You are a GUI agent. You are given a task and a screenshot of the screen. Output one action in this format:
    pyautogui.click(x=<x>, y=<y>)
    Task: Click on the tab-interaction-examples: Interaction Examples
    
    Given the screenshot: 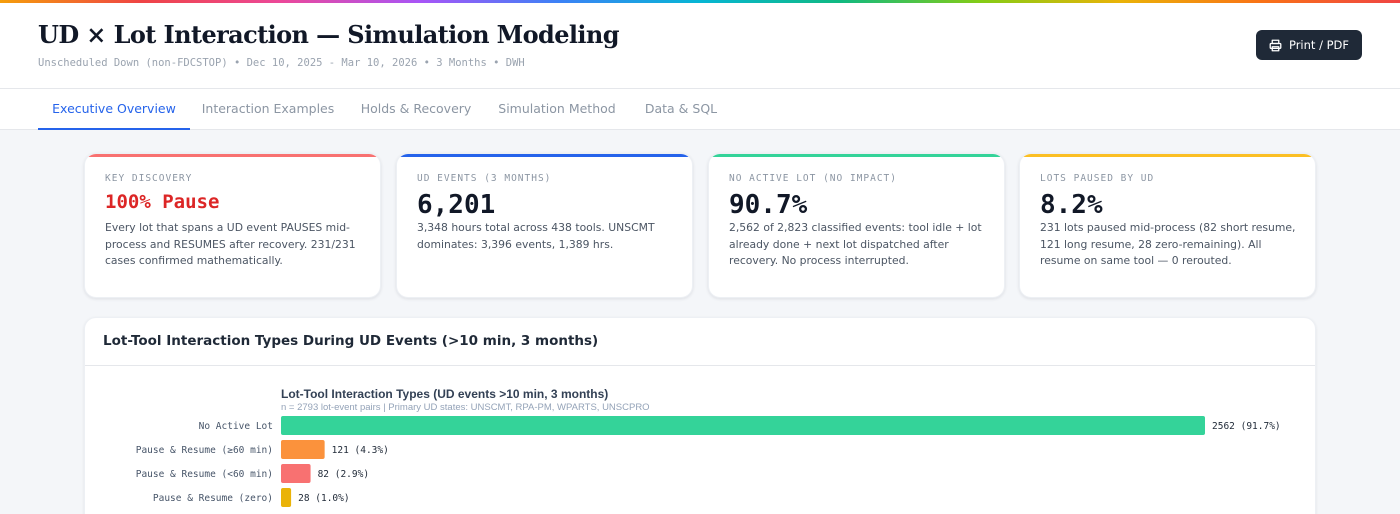 What is the action you would take?
    pyautogui.click(x=268, y=108)
    